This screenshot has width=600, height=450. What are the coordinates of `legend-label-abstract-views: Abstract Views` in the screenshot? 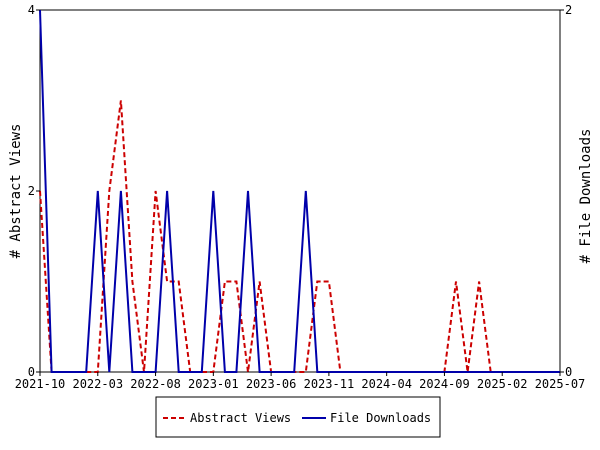 It's located at (240, 418).